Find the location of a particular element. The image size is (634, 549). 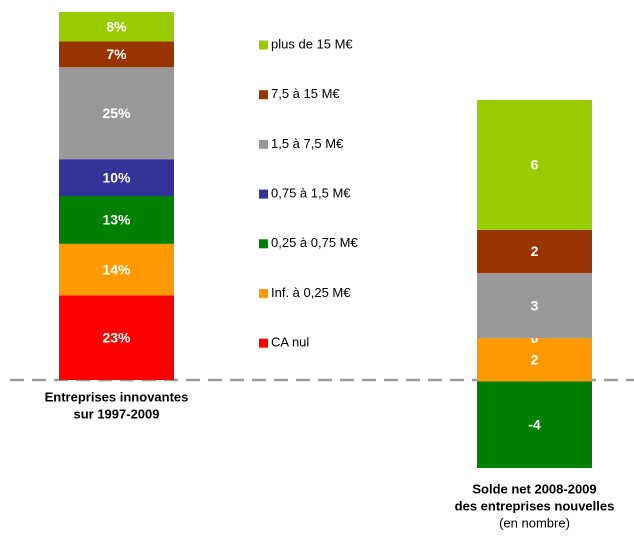

data-label: 6 is located at coordinates (535, 165).